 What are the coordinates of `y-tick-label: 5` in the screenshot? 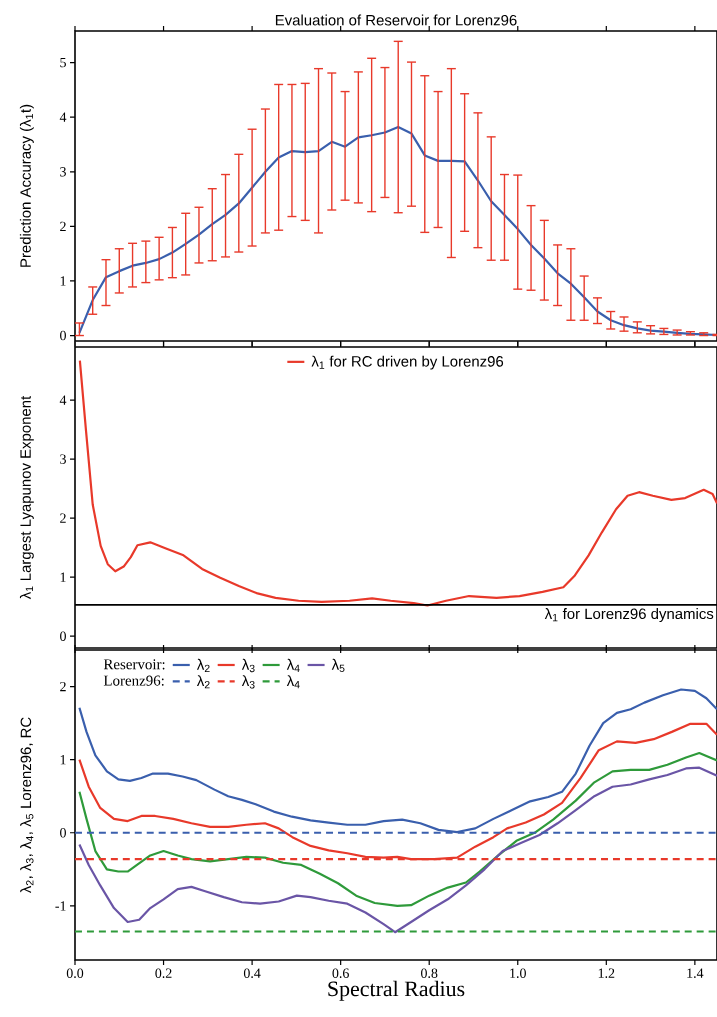 It's located at (63, 63).